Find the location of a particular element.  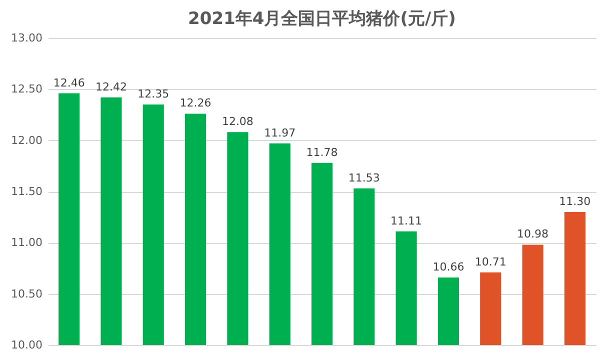

y-tick-label: 11.00 is located at coordinates (26, 243).